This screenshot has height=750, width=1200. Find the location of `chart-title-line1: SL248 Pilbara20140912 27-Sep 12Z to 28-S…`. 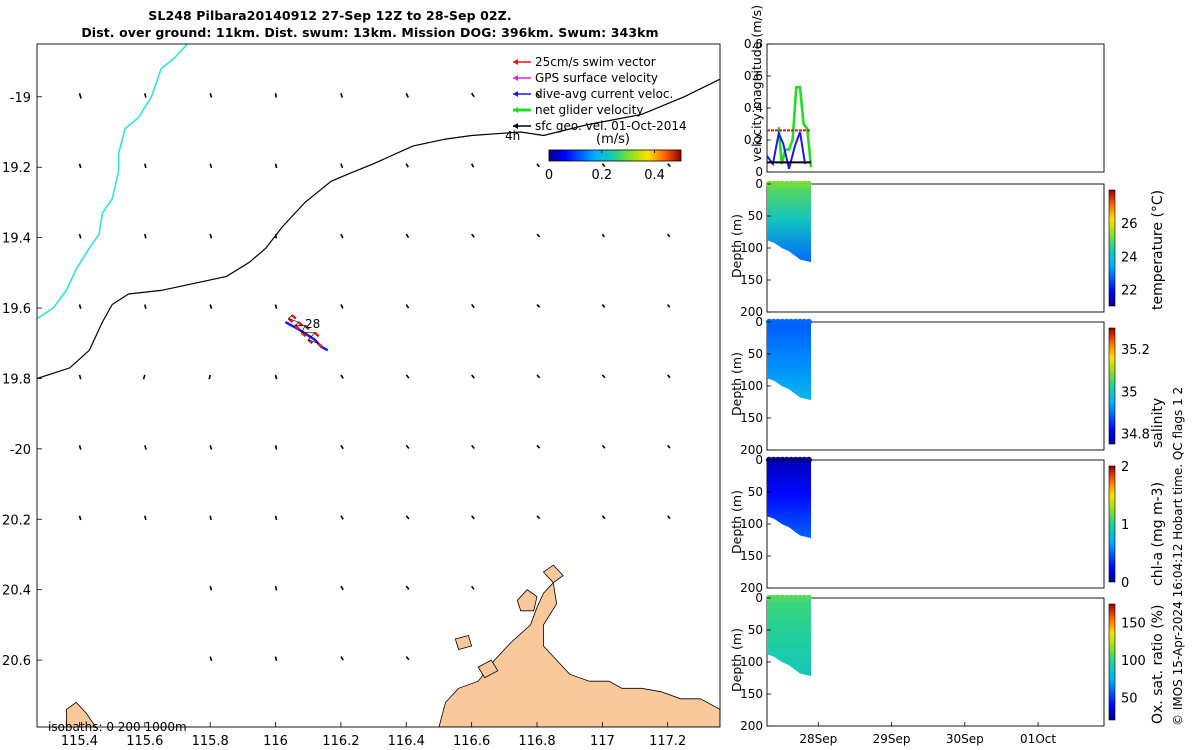

chart-title-line1: SL248 Pilbara20140912 27-Sep 12Z to 28-S… is located at coordinates (330, 15).